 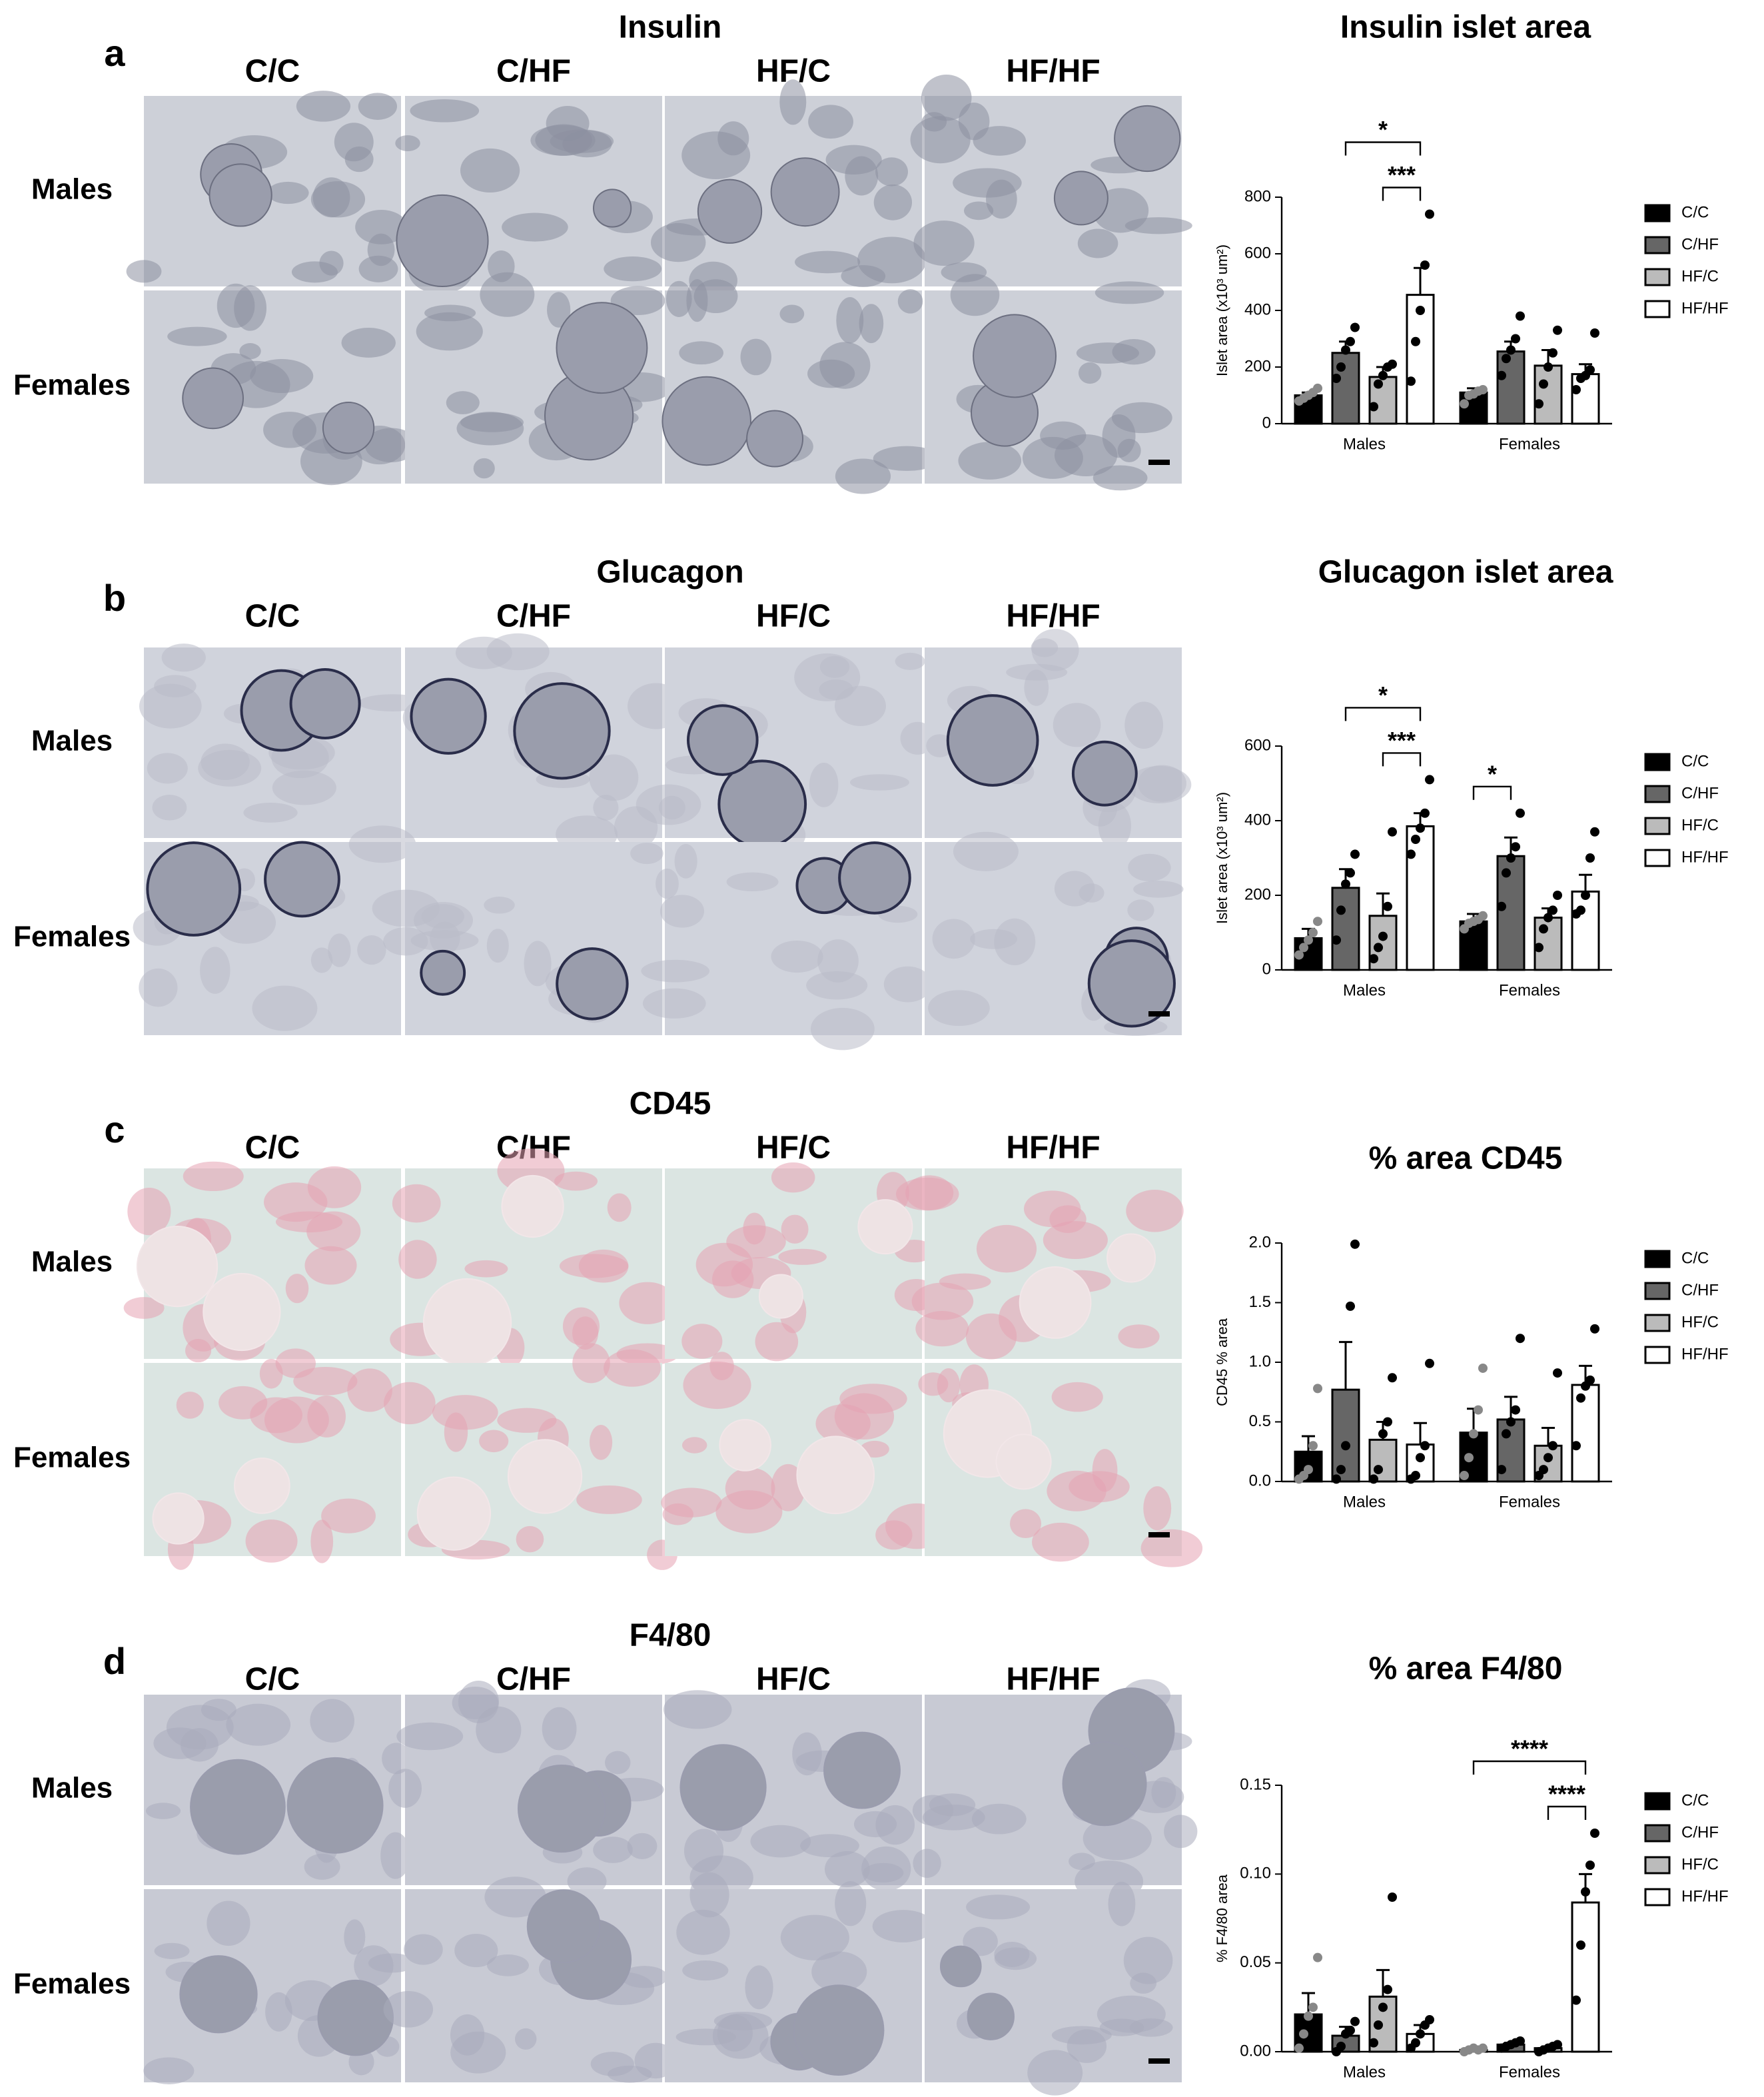 I want to click on y-tick-label: 2.0, so click(x=1260, y=1242).